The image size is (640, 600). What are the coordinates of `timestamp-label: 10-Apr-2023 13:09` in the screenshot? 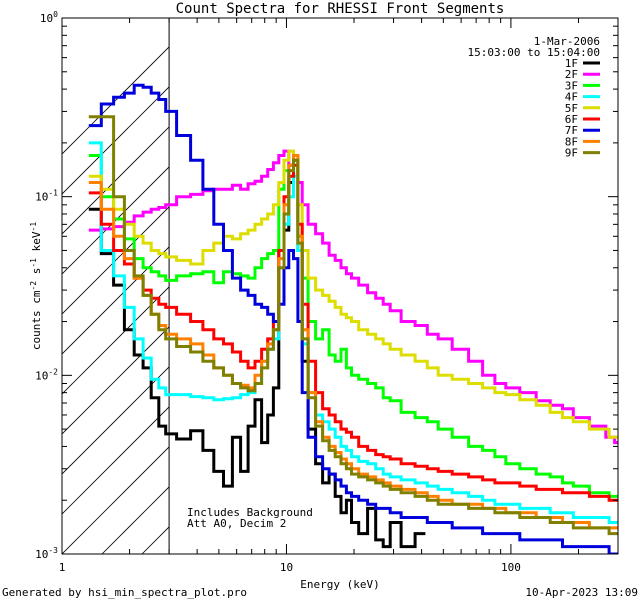 It's located at (581, 592).